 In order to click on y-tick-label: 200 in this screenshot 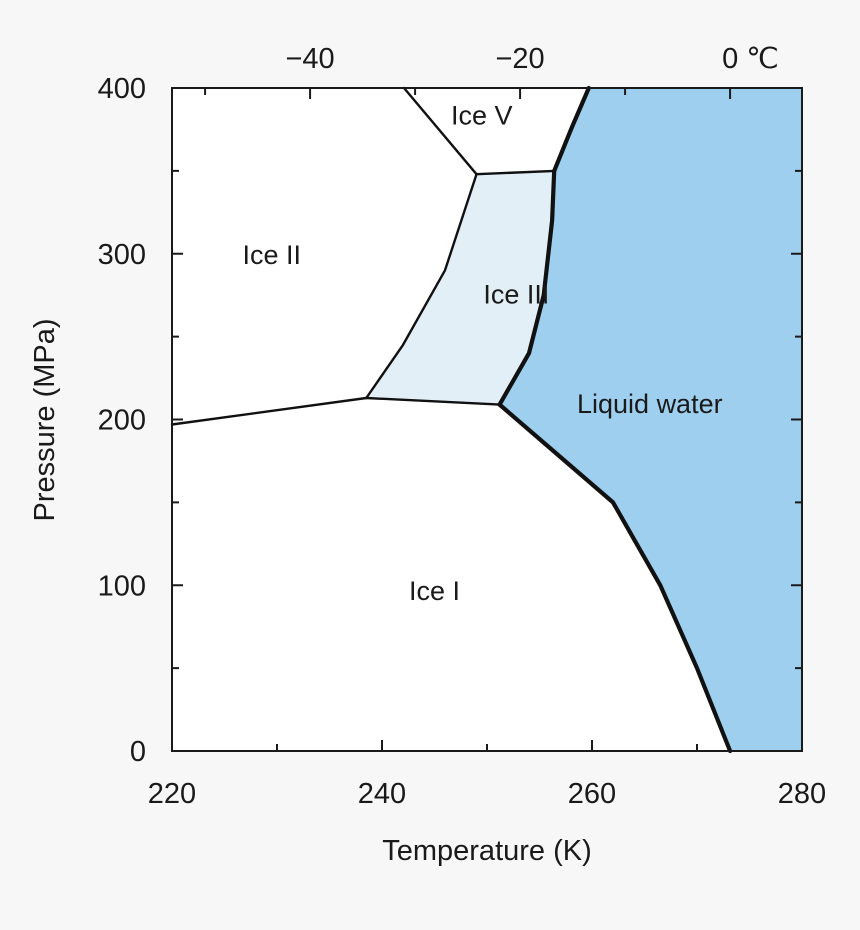, I will do `click(122, 421)`.